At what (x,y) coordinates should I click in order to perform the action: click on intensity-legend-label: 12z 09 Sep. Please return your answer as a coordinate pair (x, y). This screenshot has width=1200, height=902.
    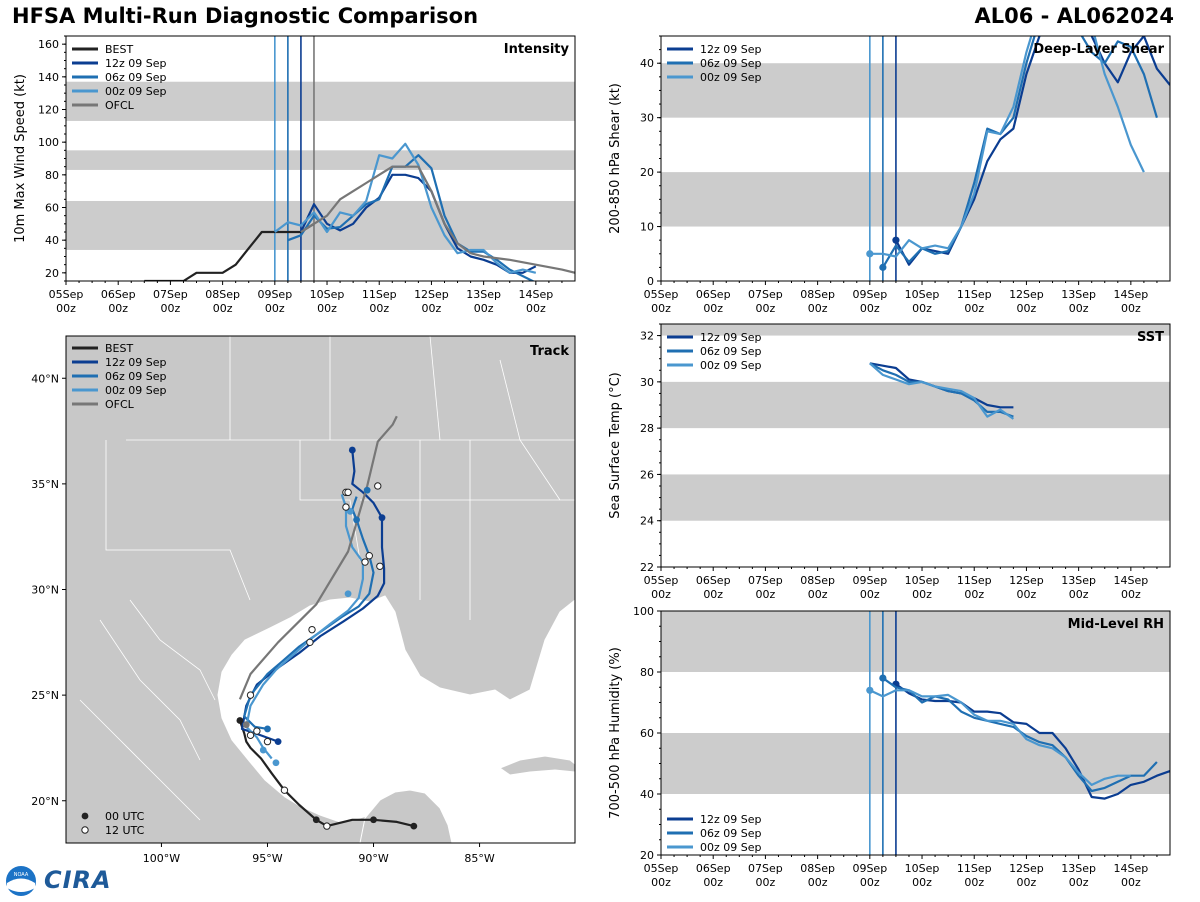
    Looking at the image, I should click on (136, 63).